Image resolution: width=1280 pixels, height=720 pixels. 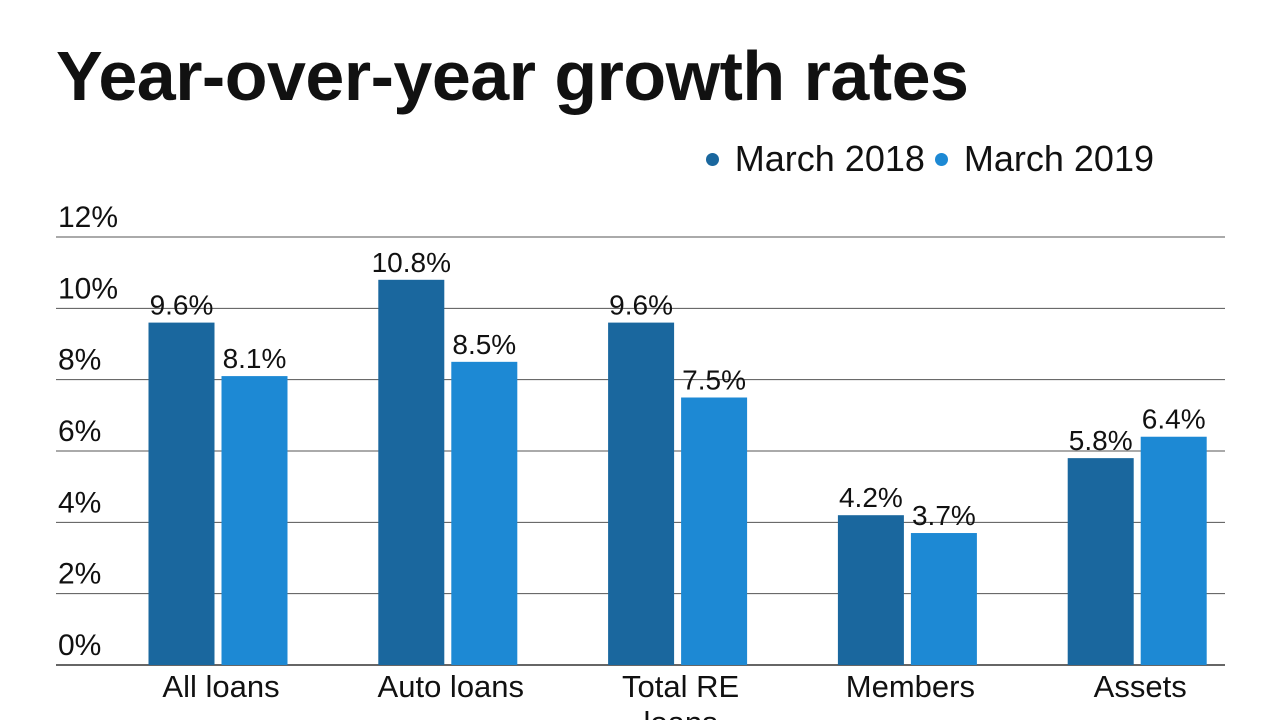 I want to click on y-tick-label: 8%, so click(x=79, y=360).